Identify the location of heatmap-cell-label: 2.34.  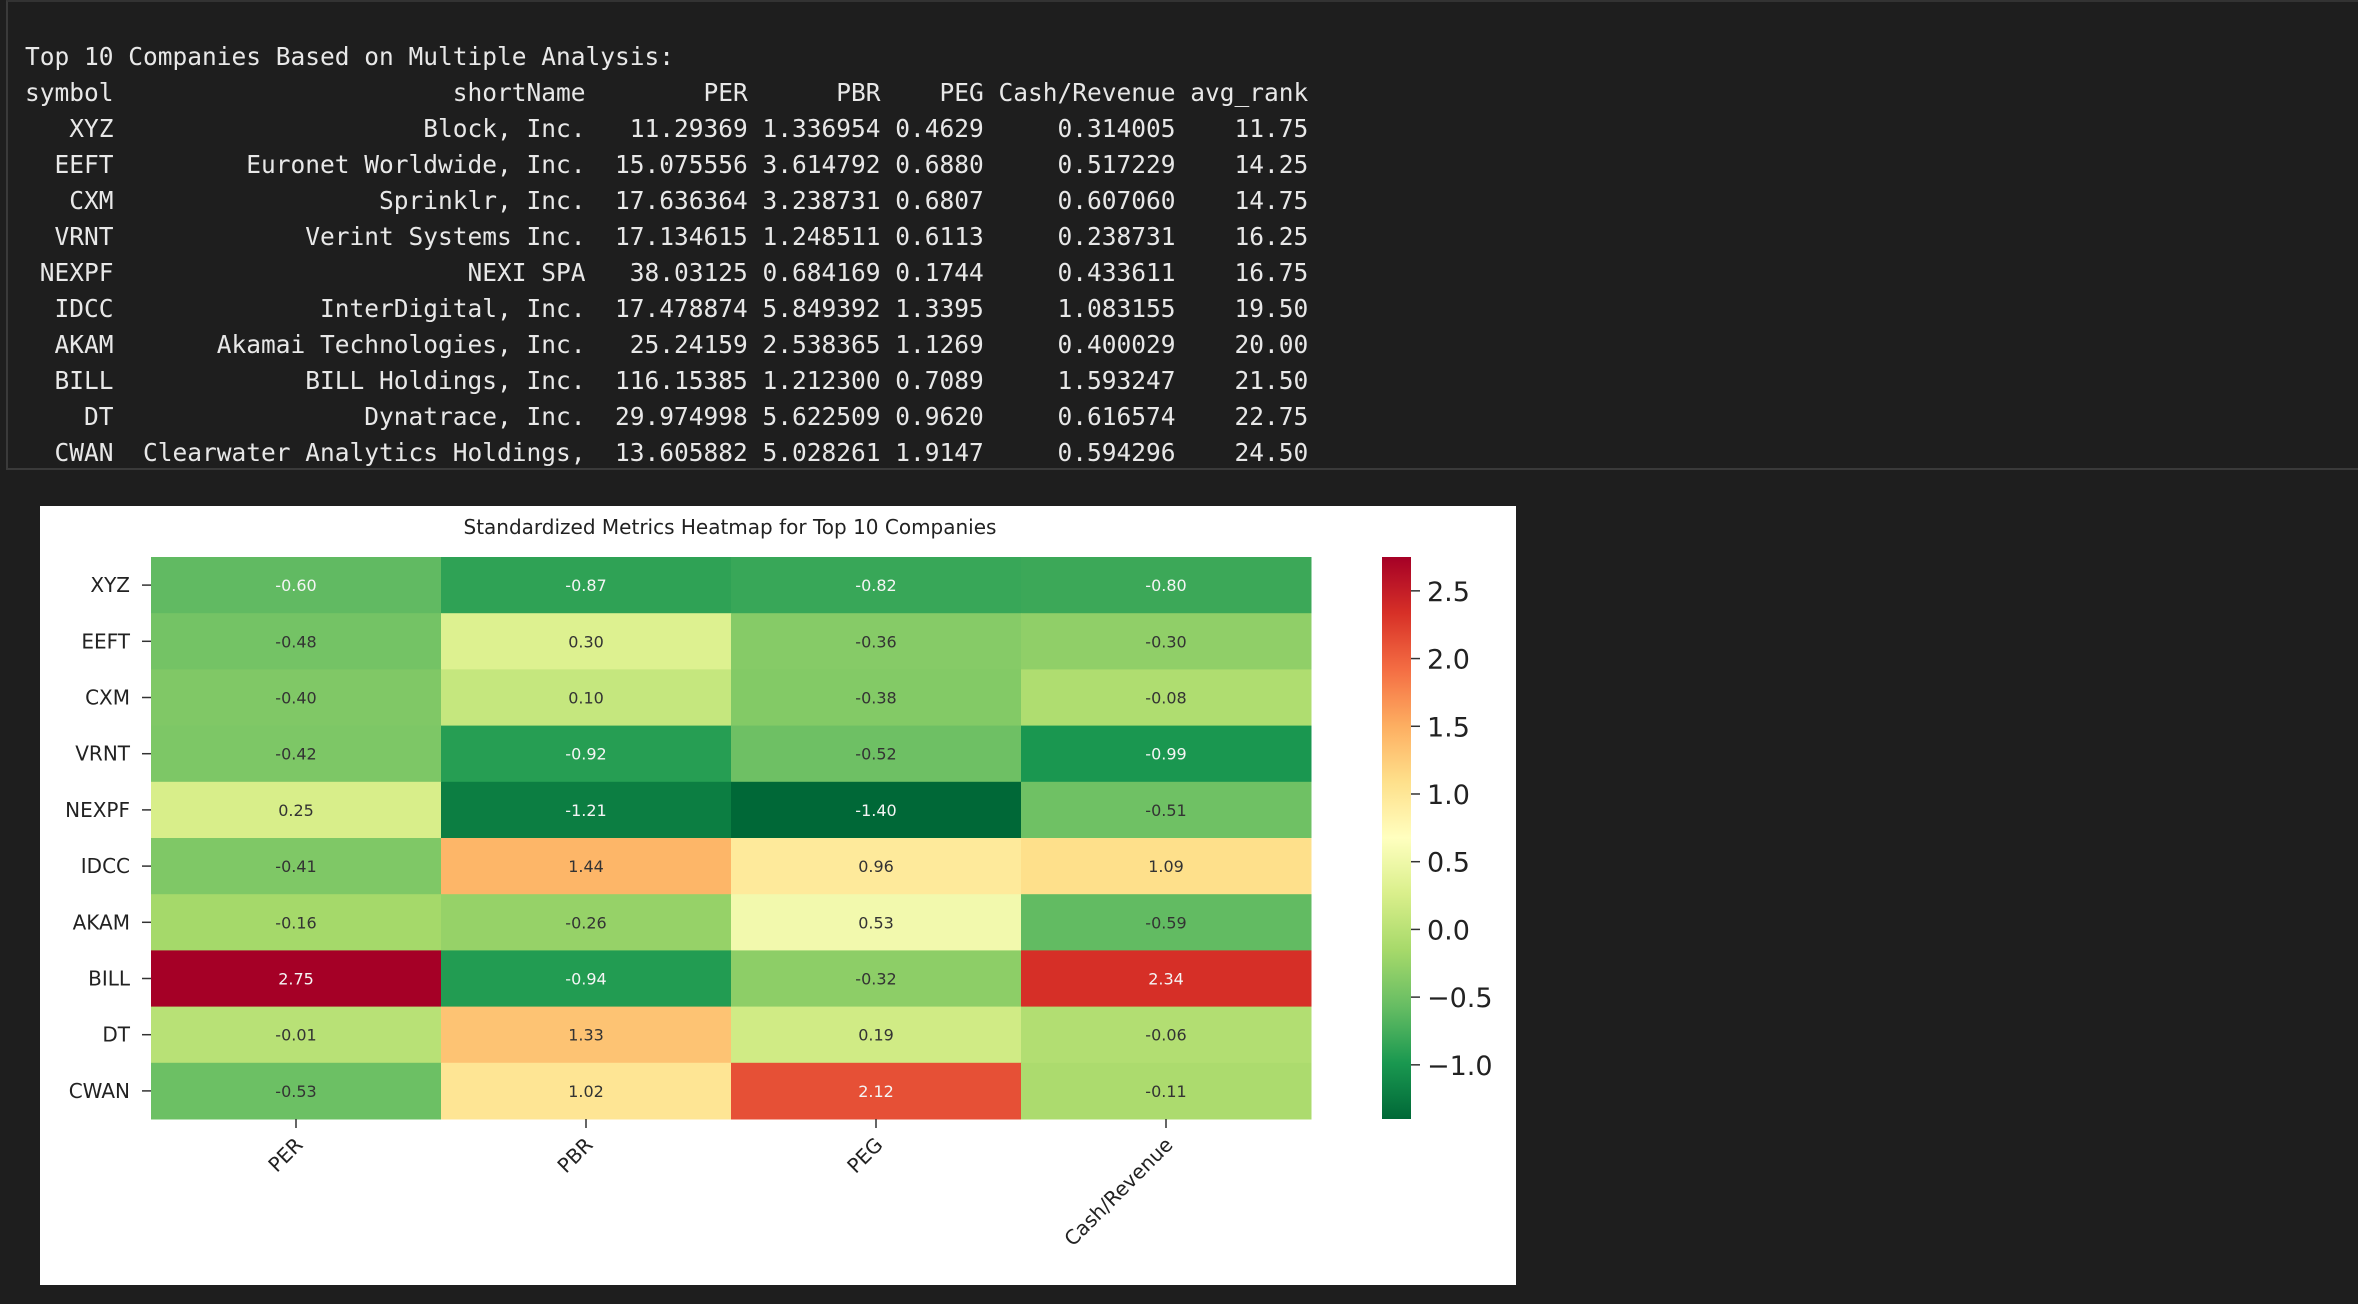
(1166, 979).